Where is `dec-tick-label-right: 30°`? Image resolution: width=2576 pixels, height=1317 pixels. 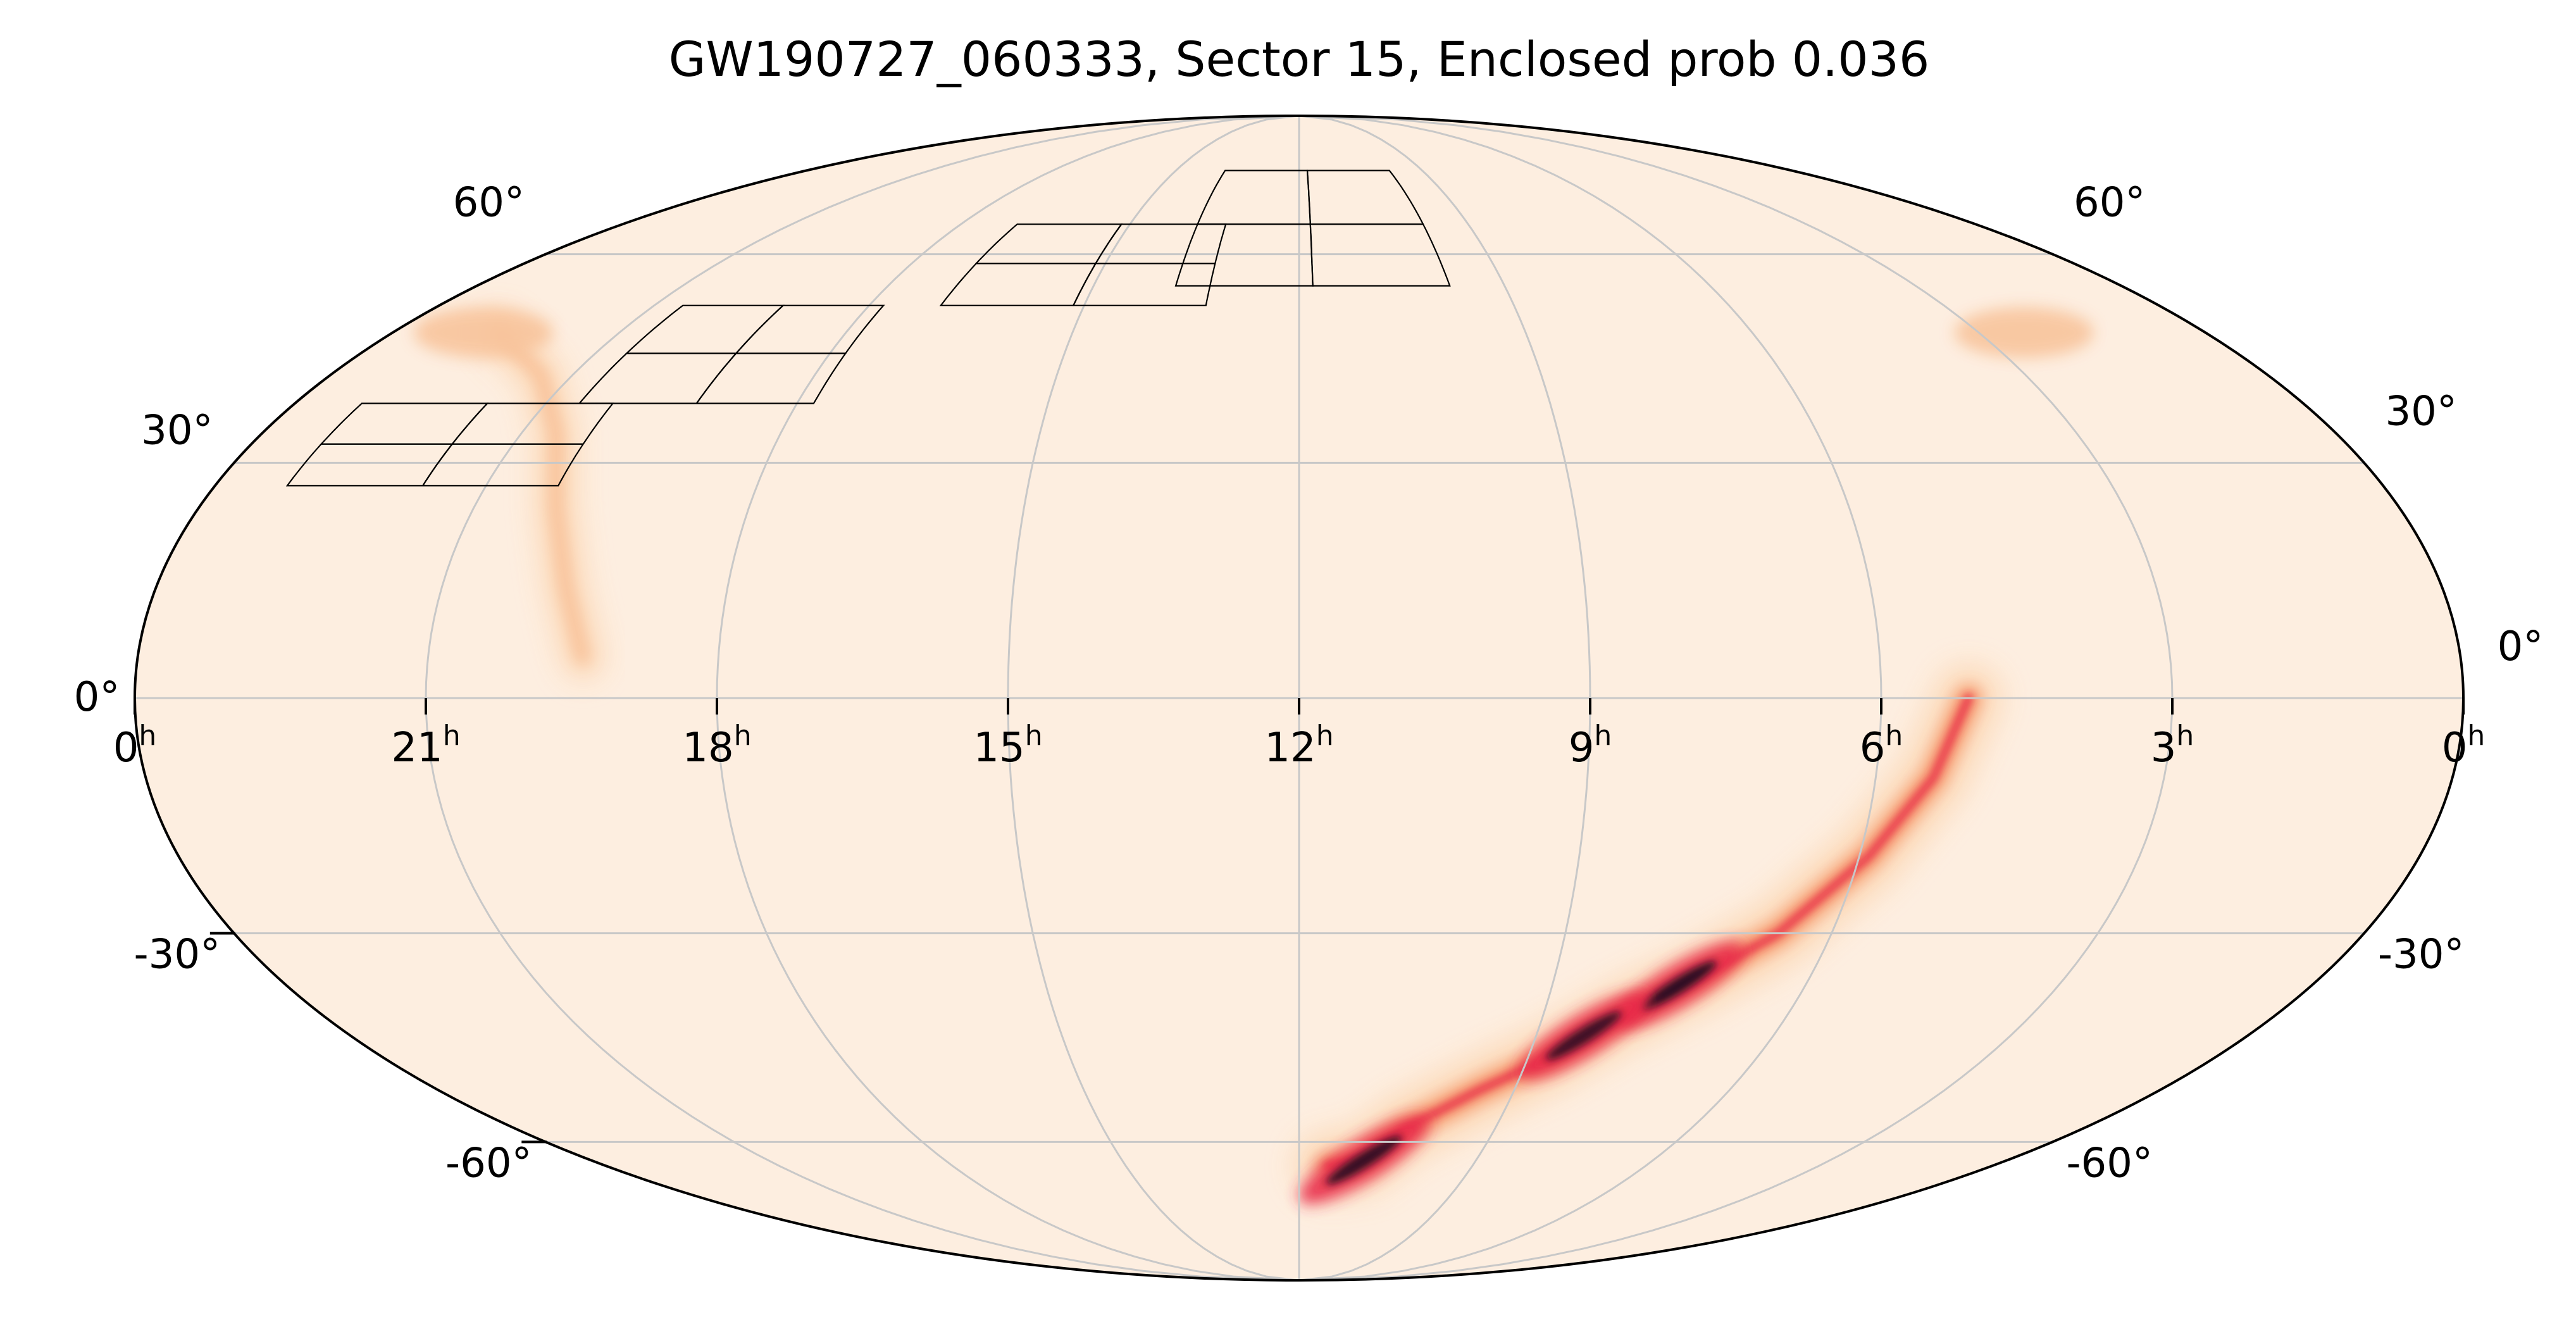 dec-tick-label-right: 30° is located at coordinates (2420, 411).